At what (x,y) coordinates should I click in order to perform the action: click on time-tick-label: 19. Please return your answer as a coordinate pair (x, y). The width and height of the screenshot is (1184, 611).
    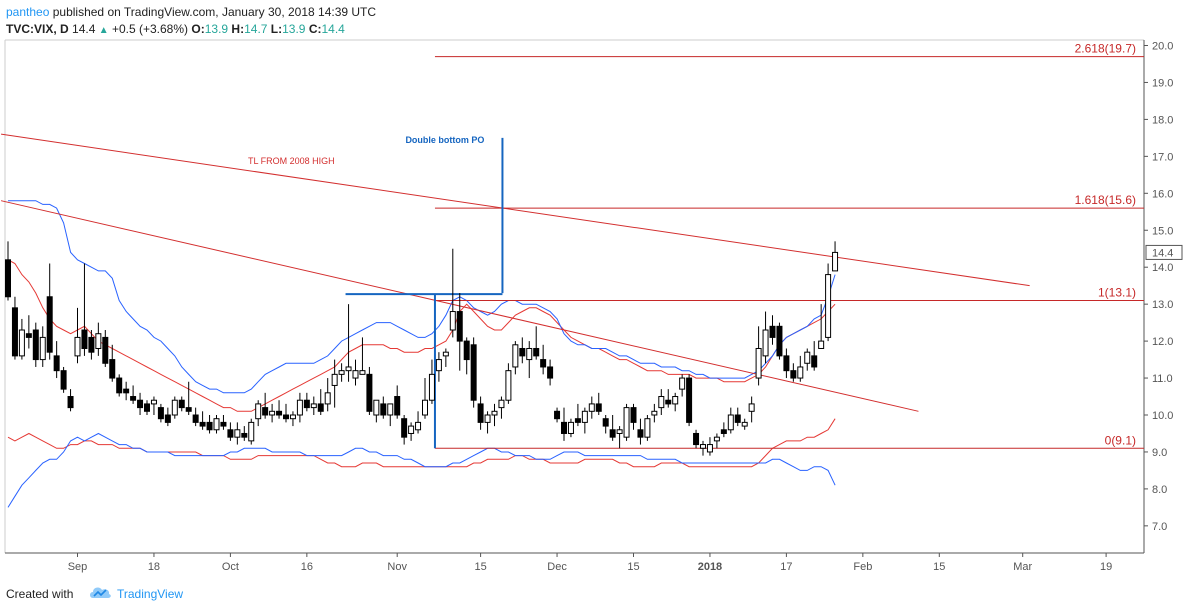
    Looking at the image, I should click on (1106, 567).